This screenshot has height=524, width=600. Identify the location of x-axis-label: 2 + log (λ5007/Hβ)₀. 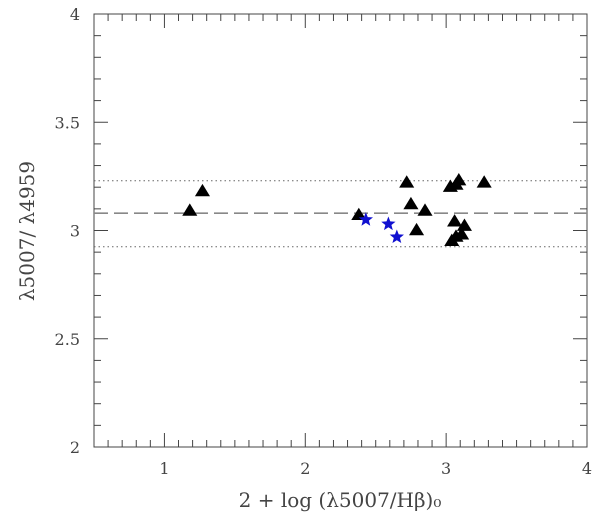
(340, 500).